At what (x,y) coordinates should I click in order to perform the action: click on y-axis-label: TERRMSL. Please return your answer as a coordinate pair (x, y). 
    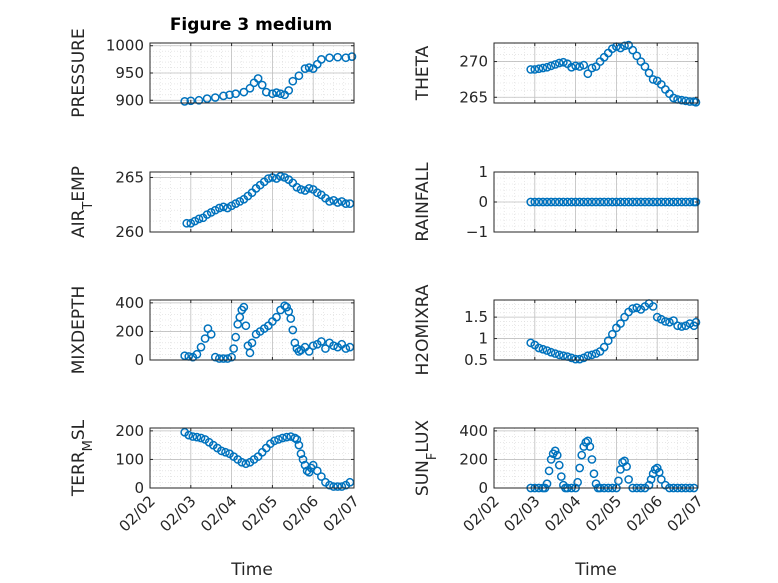
    Looking at the image, I should click on (82, 458).